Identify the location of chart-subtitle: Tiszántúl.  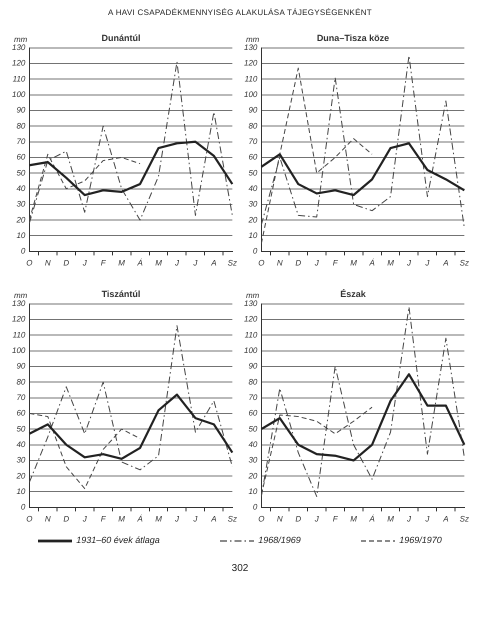
(121, 293).